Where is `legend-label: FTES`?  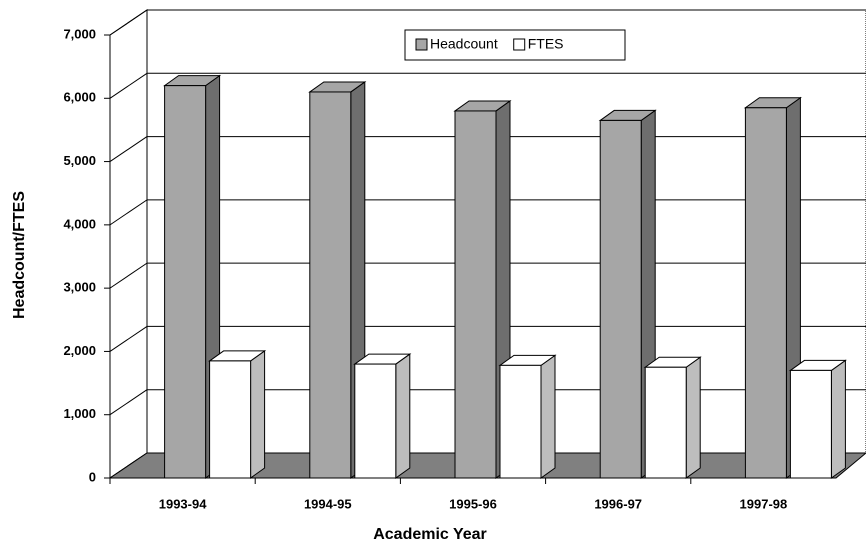 legend-label: FTES is located at coordinates (546, 44).